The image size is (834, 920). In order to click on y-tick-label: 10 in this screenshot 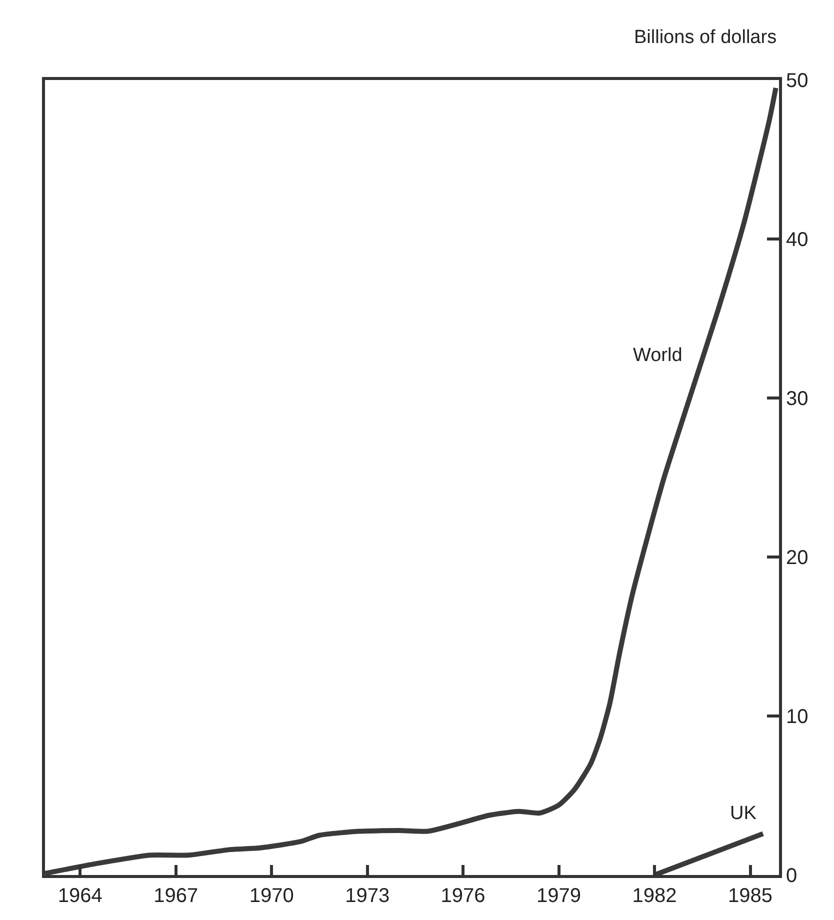, I will do `click(797, 717)`.